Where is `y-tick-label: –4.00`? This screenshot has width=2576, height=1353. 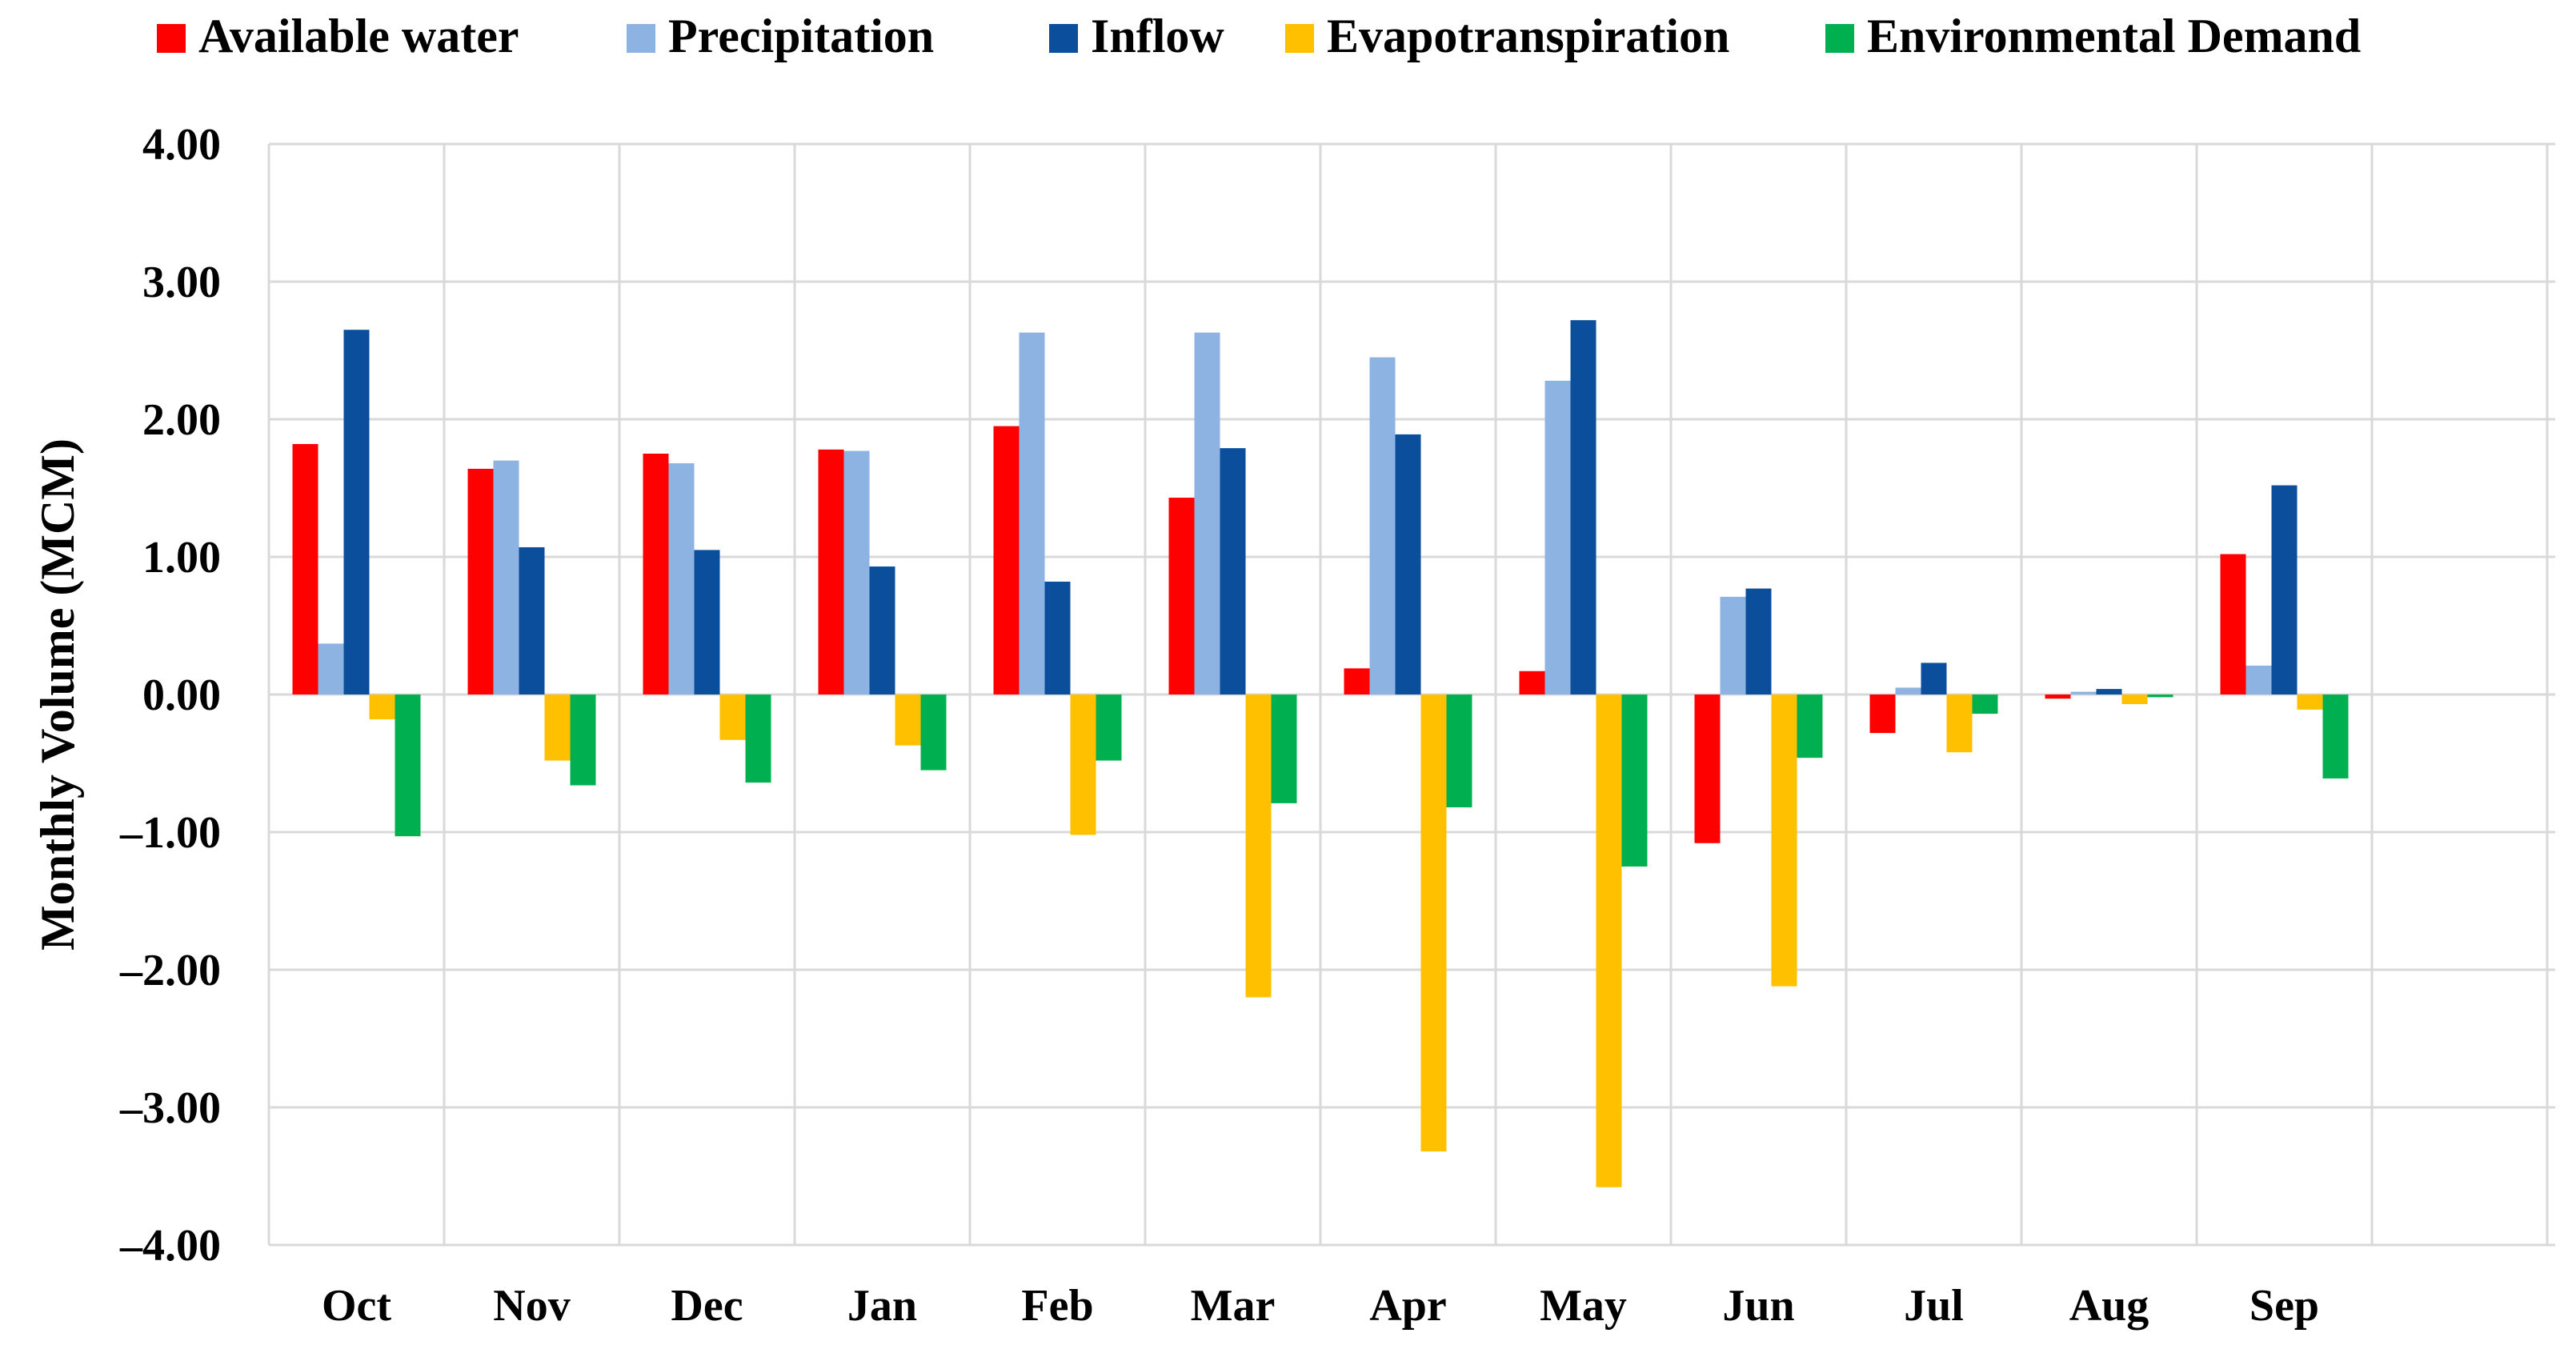
y-tick-label: –4.00 is located at coordinates (170, 1246).